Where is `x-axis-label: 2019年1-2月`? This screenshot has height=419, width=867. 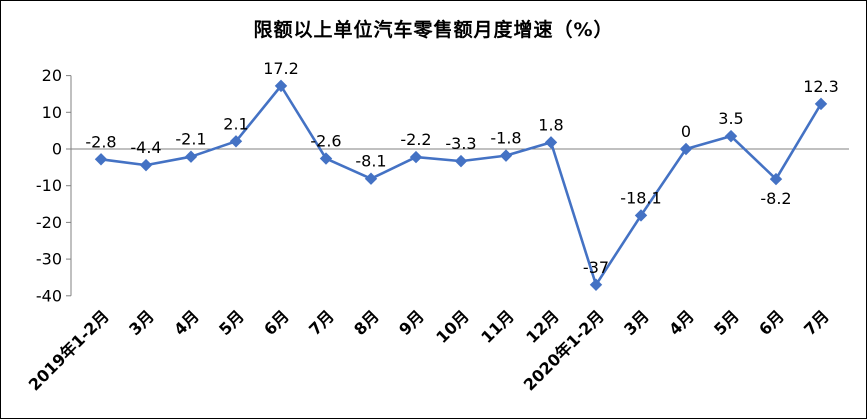
x-axis-label: 2019年1-2月 is located at coordinates (69, 350).